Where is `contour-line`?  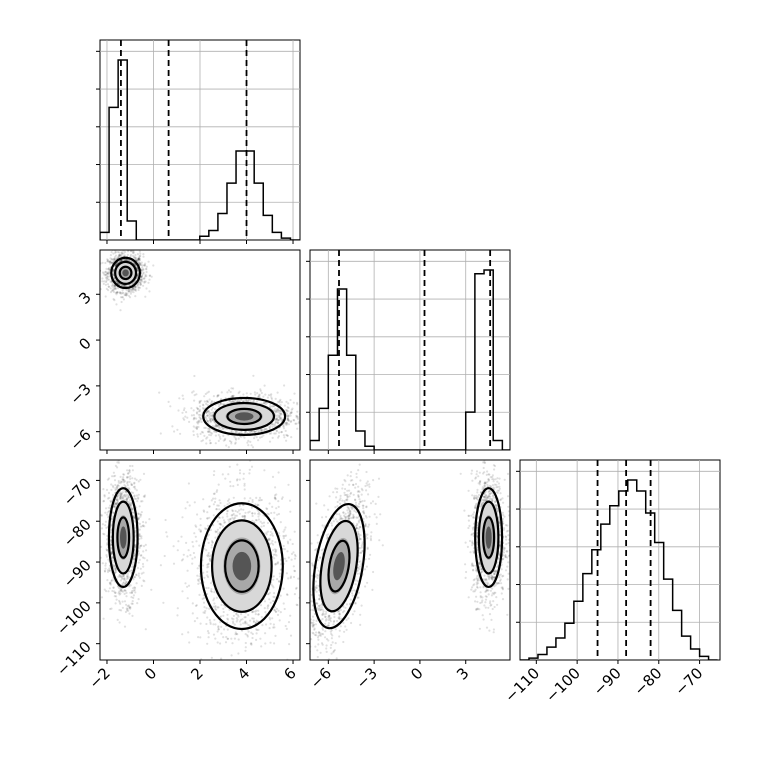 contour-line is located at coordinates (123, 537).